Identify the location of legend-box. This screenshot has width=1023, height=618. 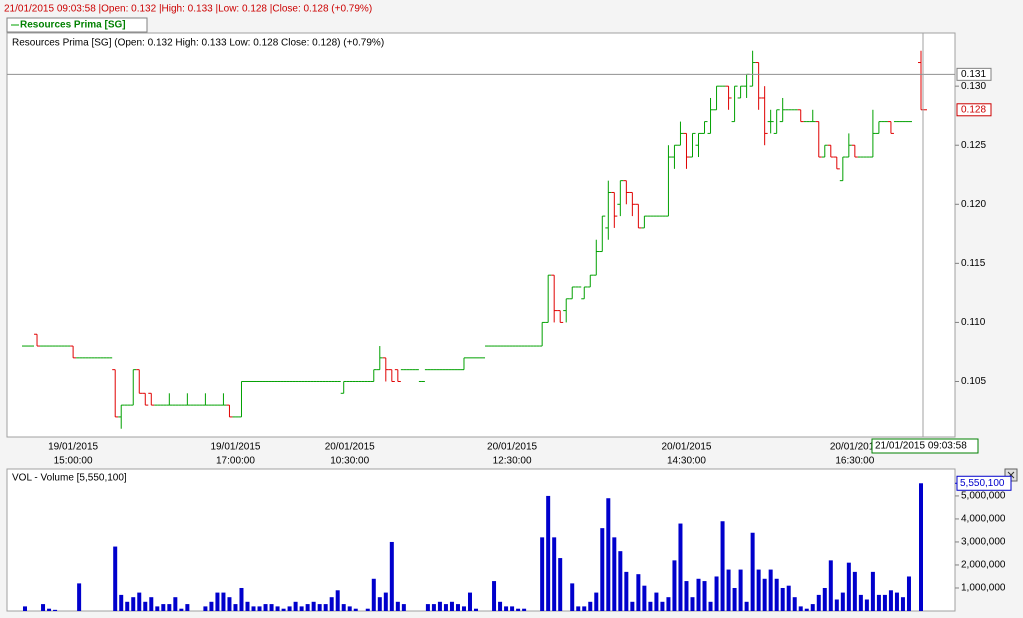
(77, 25).